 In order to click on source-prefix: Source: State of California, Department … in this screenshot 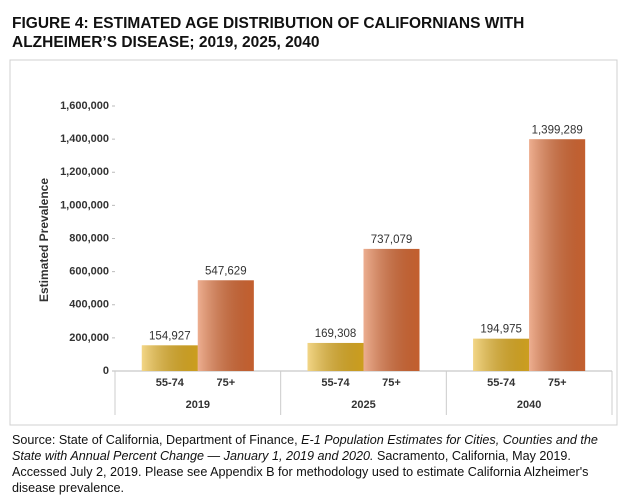, I will do `click(157, 440)`.